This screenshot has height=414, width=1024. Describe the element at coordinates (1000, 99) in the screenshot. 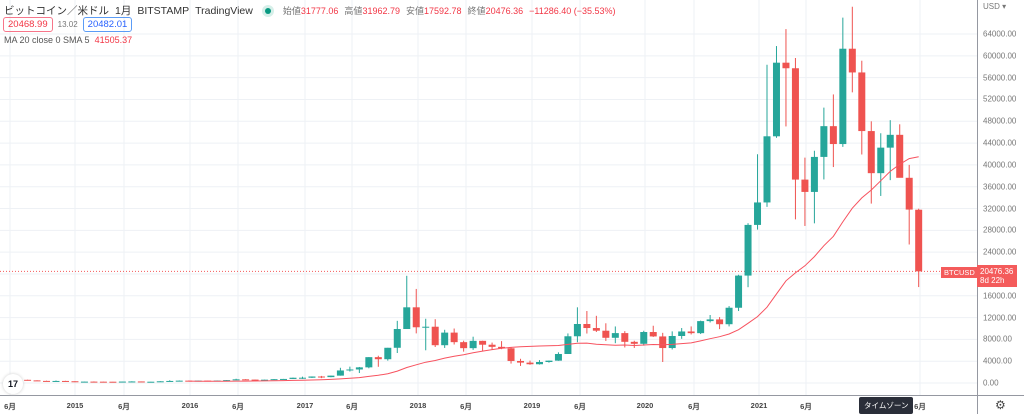

I see `price-axis-label: 52000.00` at that location.